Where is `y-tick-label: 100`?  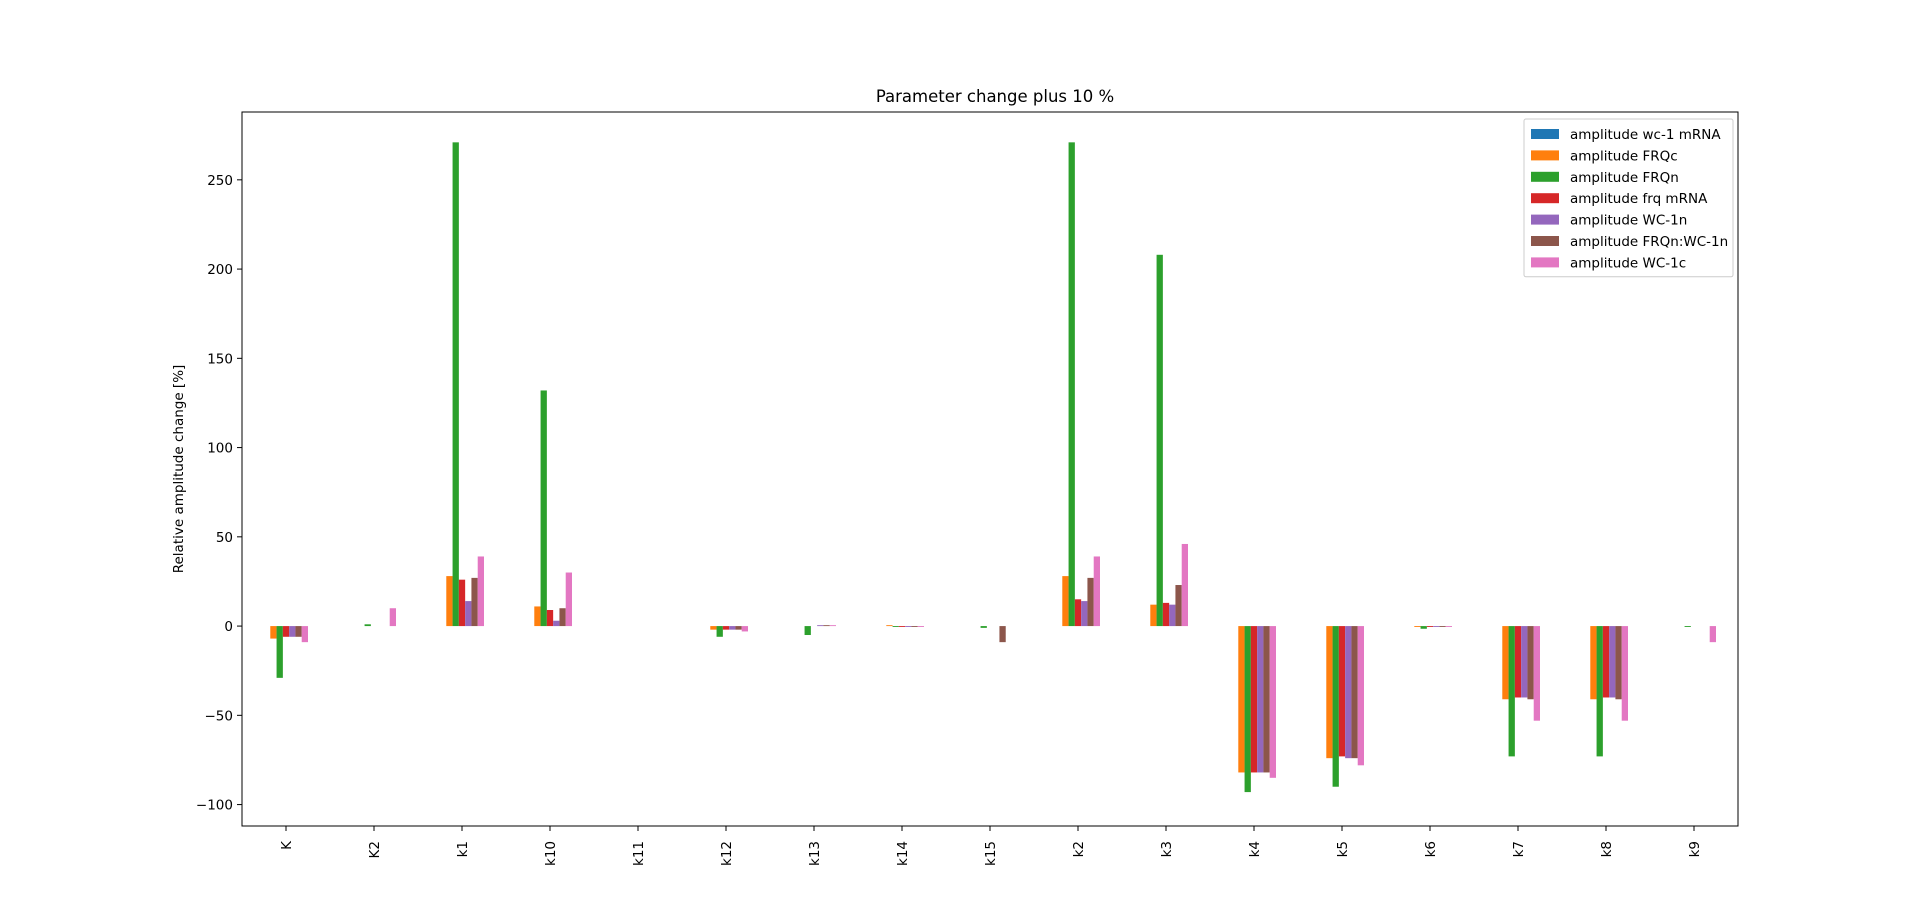
y-tick-label: 100 is located at coordinates (220, 449).